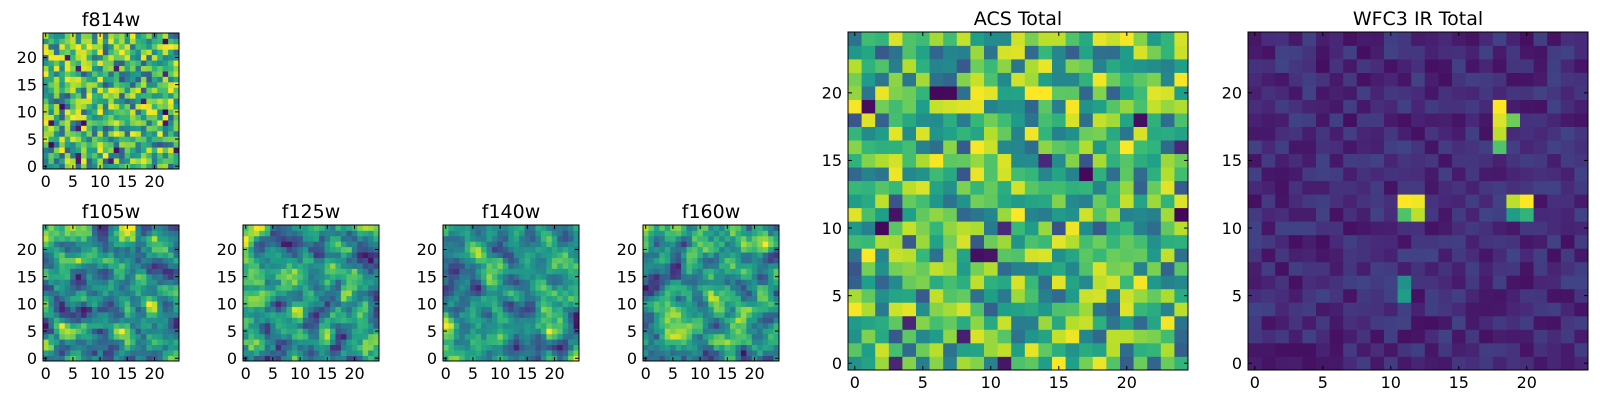  What do you see at coordinates (646, 373) in the screenshot?
I see `x-tick-label: 0` at bounding box center [646, 373].